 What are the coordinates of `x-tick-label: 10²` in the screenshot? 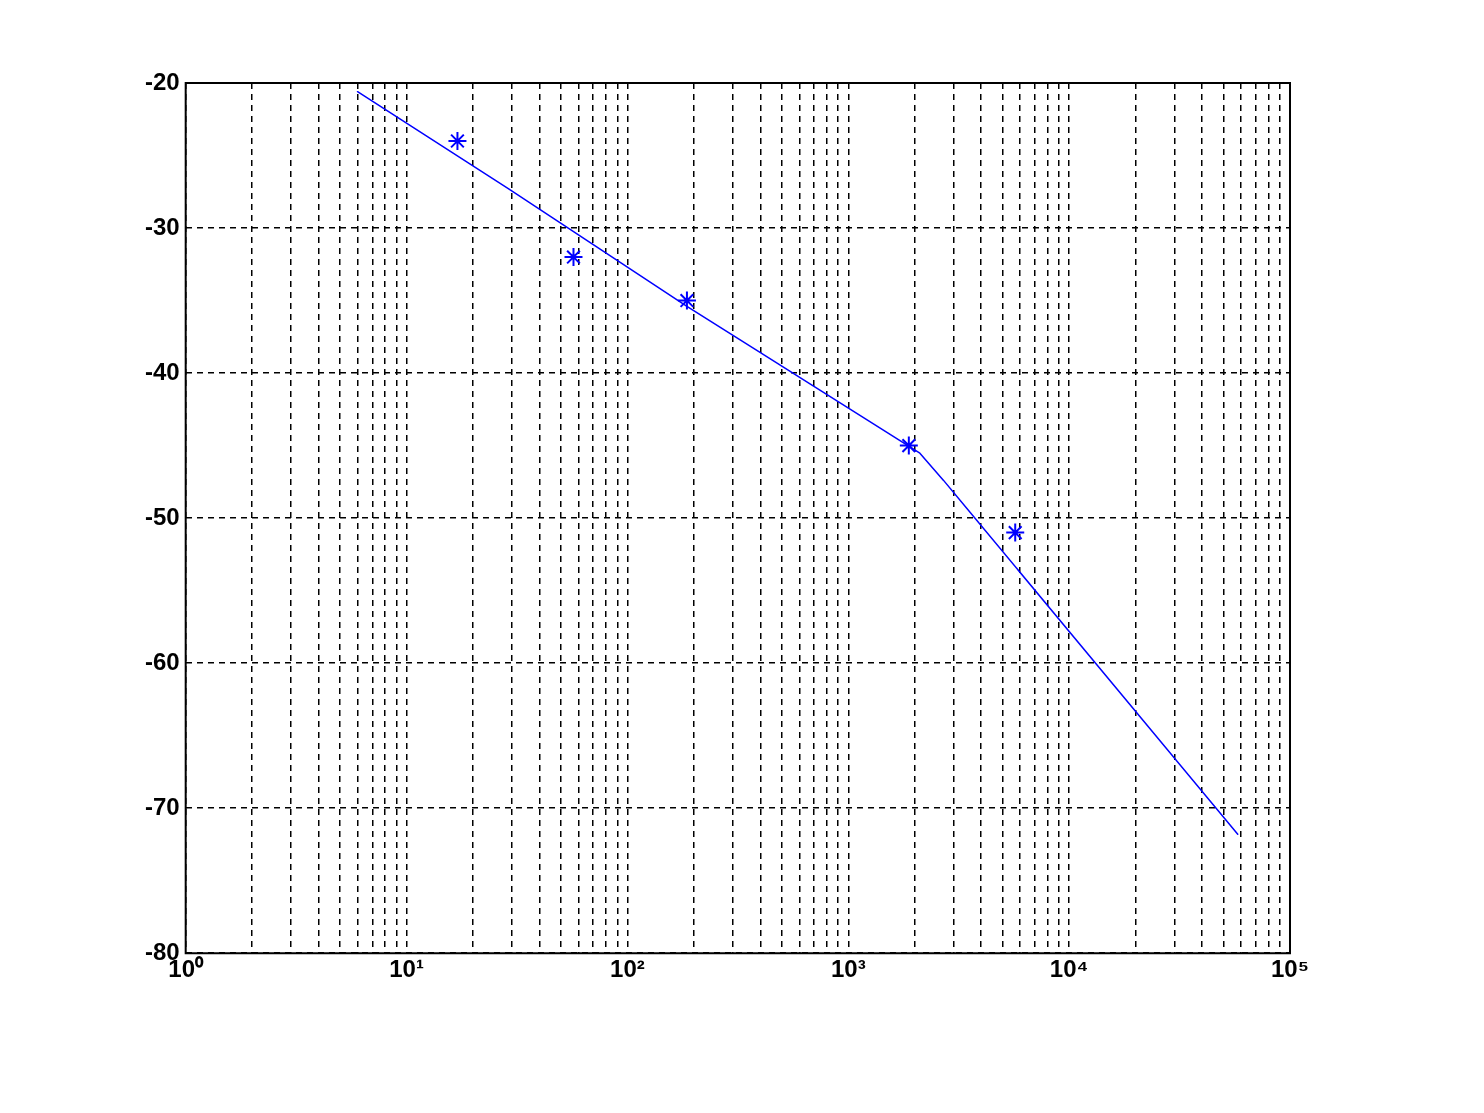 It's located at (627, 969).